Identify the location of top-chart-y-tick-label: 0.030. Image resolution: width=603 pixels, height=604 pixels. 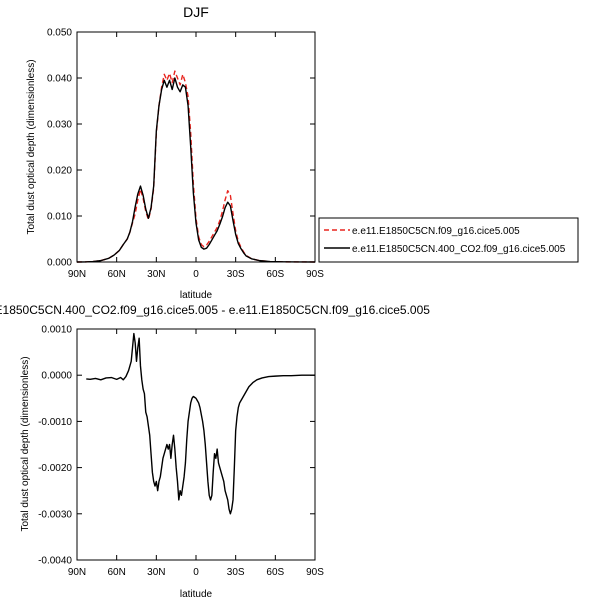
(59, 125).